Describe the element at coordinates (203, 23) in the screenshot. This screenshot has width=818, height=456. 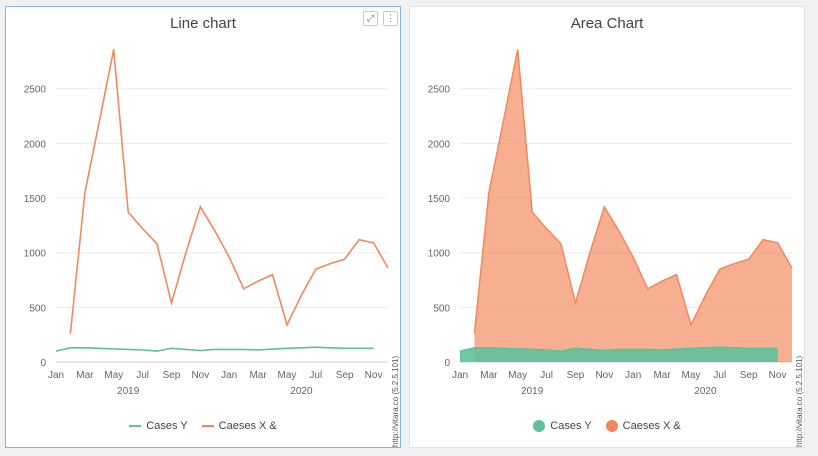
I see `chart-title: Line chart` at that location.